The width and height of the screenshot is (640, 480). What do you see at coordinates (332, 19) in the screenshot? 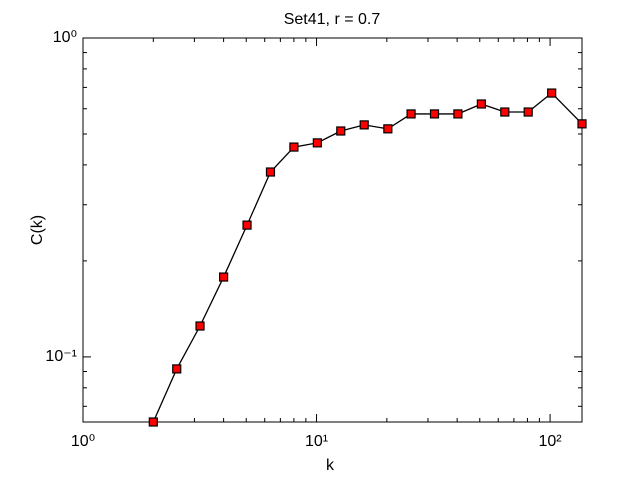
I see `chart-title: Set41, r = 0.7` at bounding box center [332, 19].